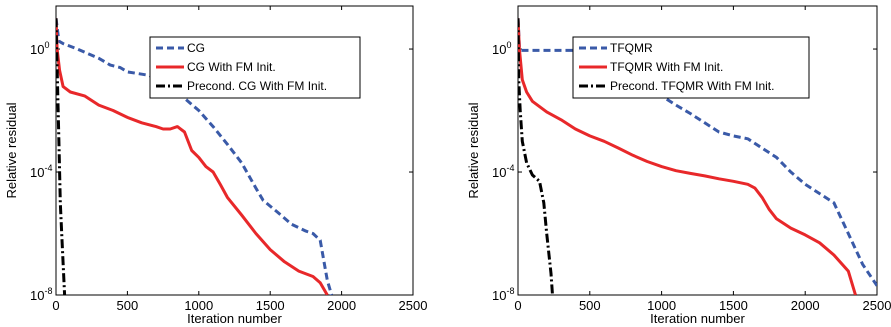  I want to click on legend-entry-label: Precond. CG With FM Init., so click(257, 86).